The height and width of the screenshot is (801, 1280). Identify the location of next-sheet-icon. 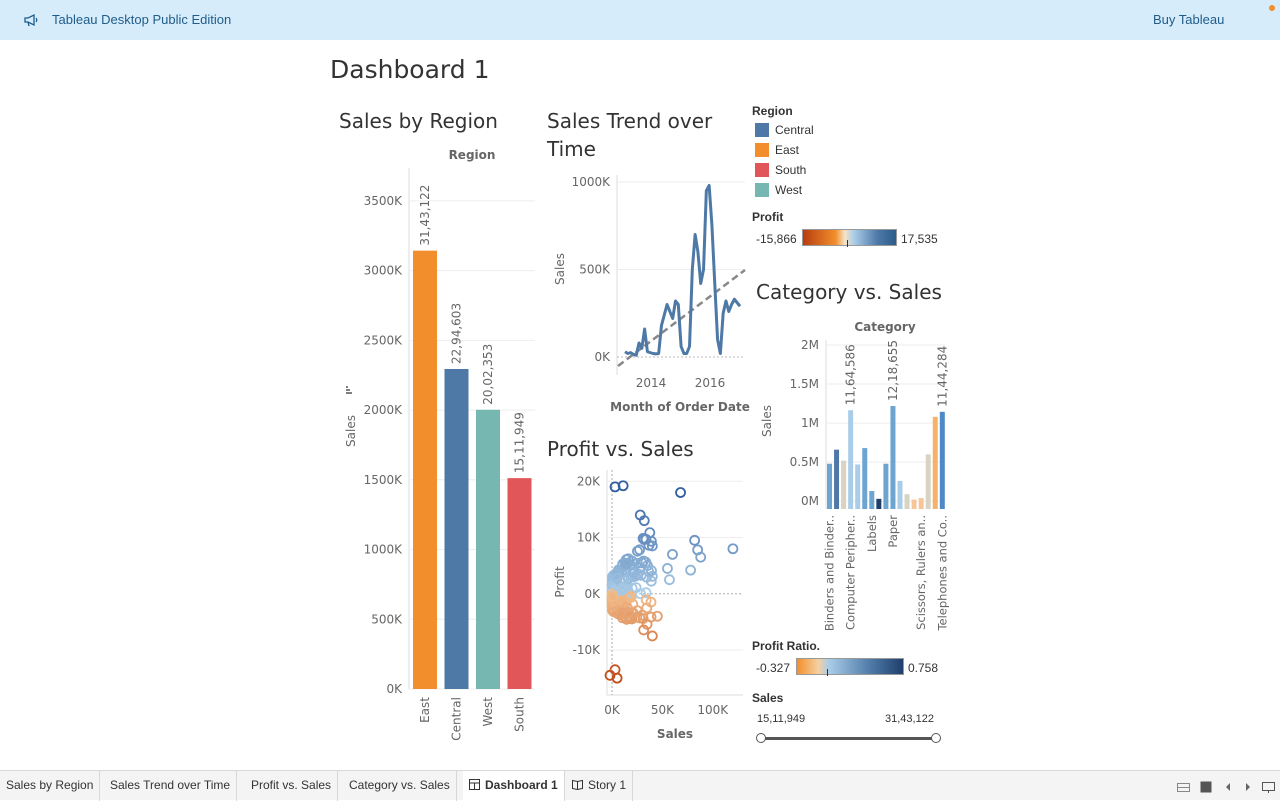
(1248, 787).